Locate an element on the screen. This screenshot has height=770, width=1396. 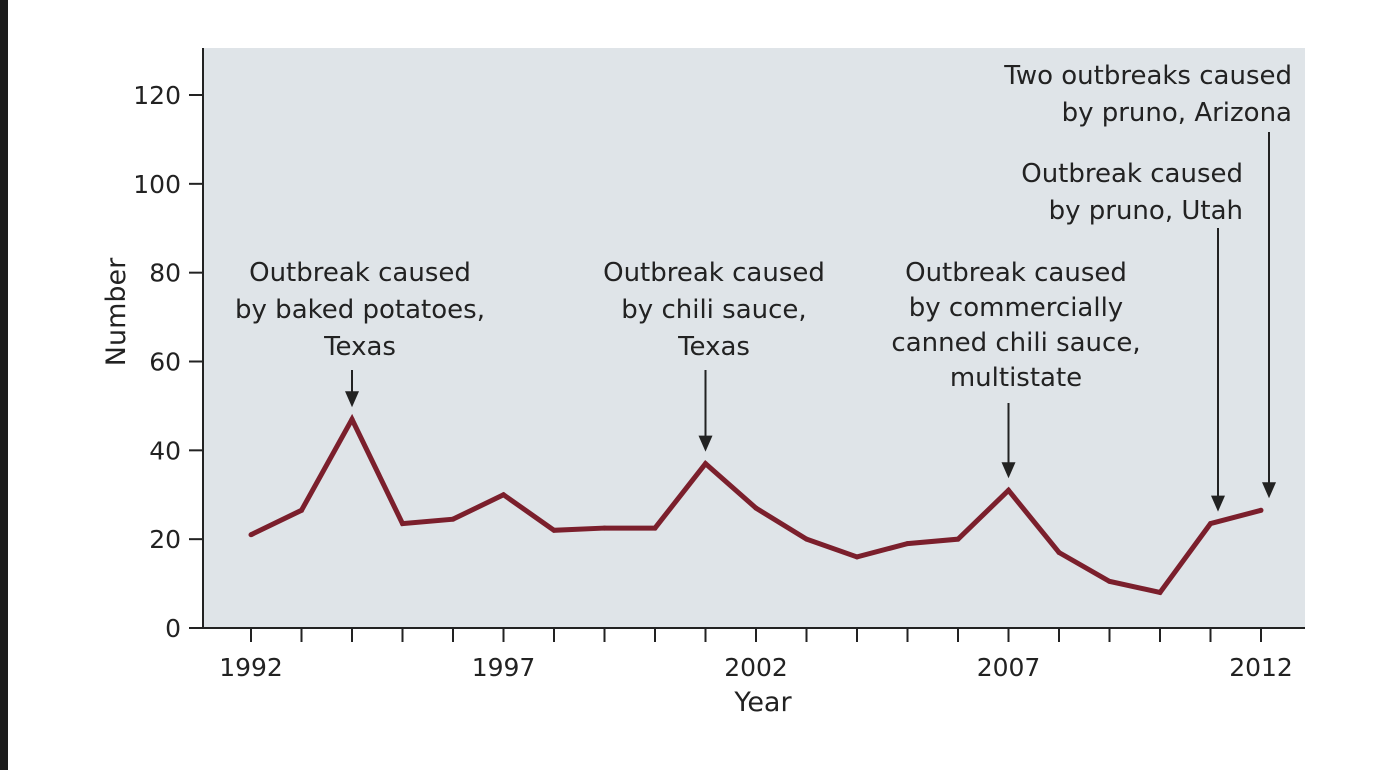
annotation-text: by baked potatoes, is located at coordinates (360, 310).